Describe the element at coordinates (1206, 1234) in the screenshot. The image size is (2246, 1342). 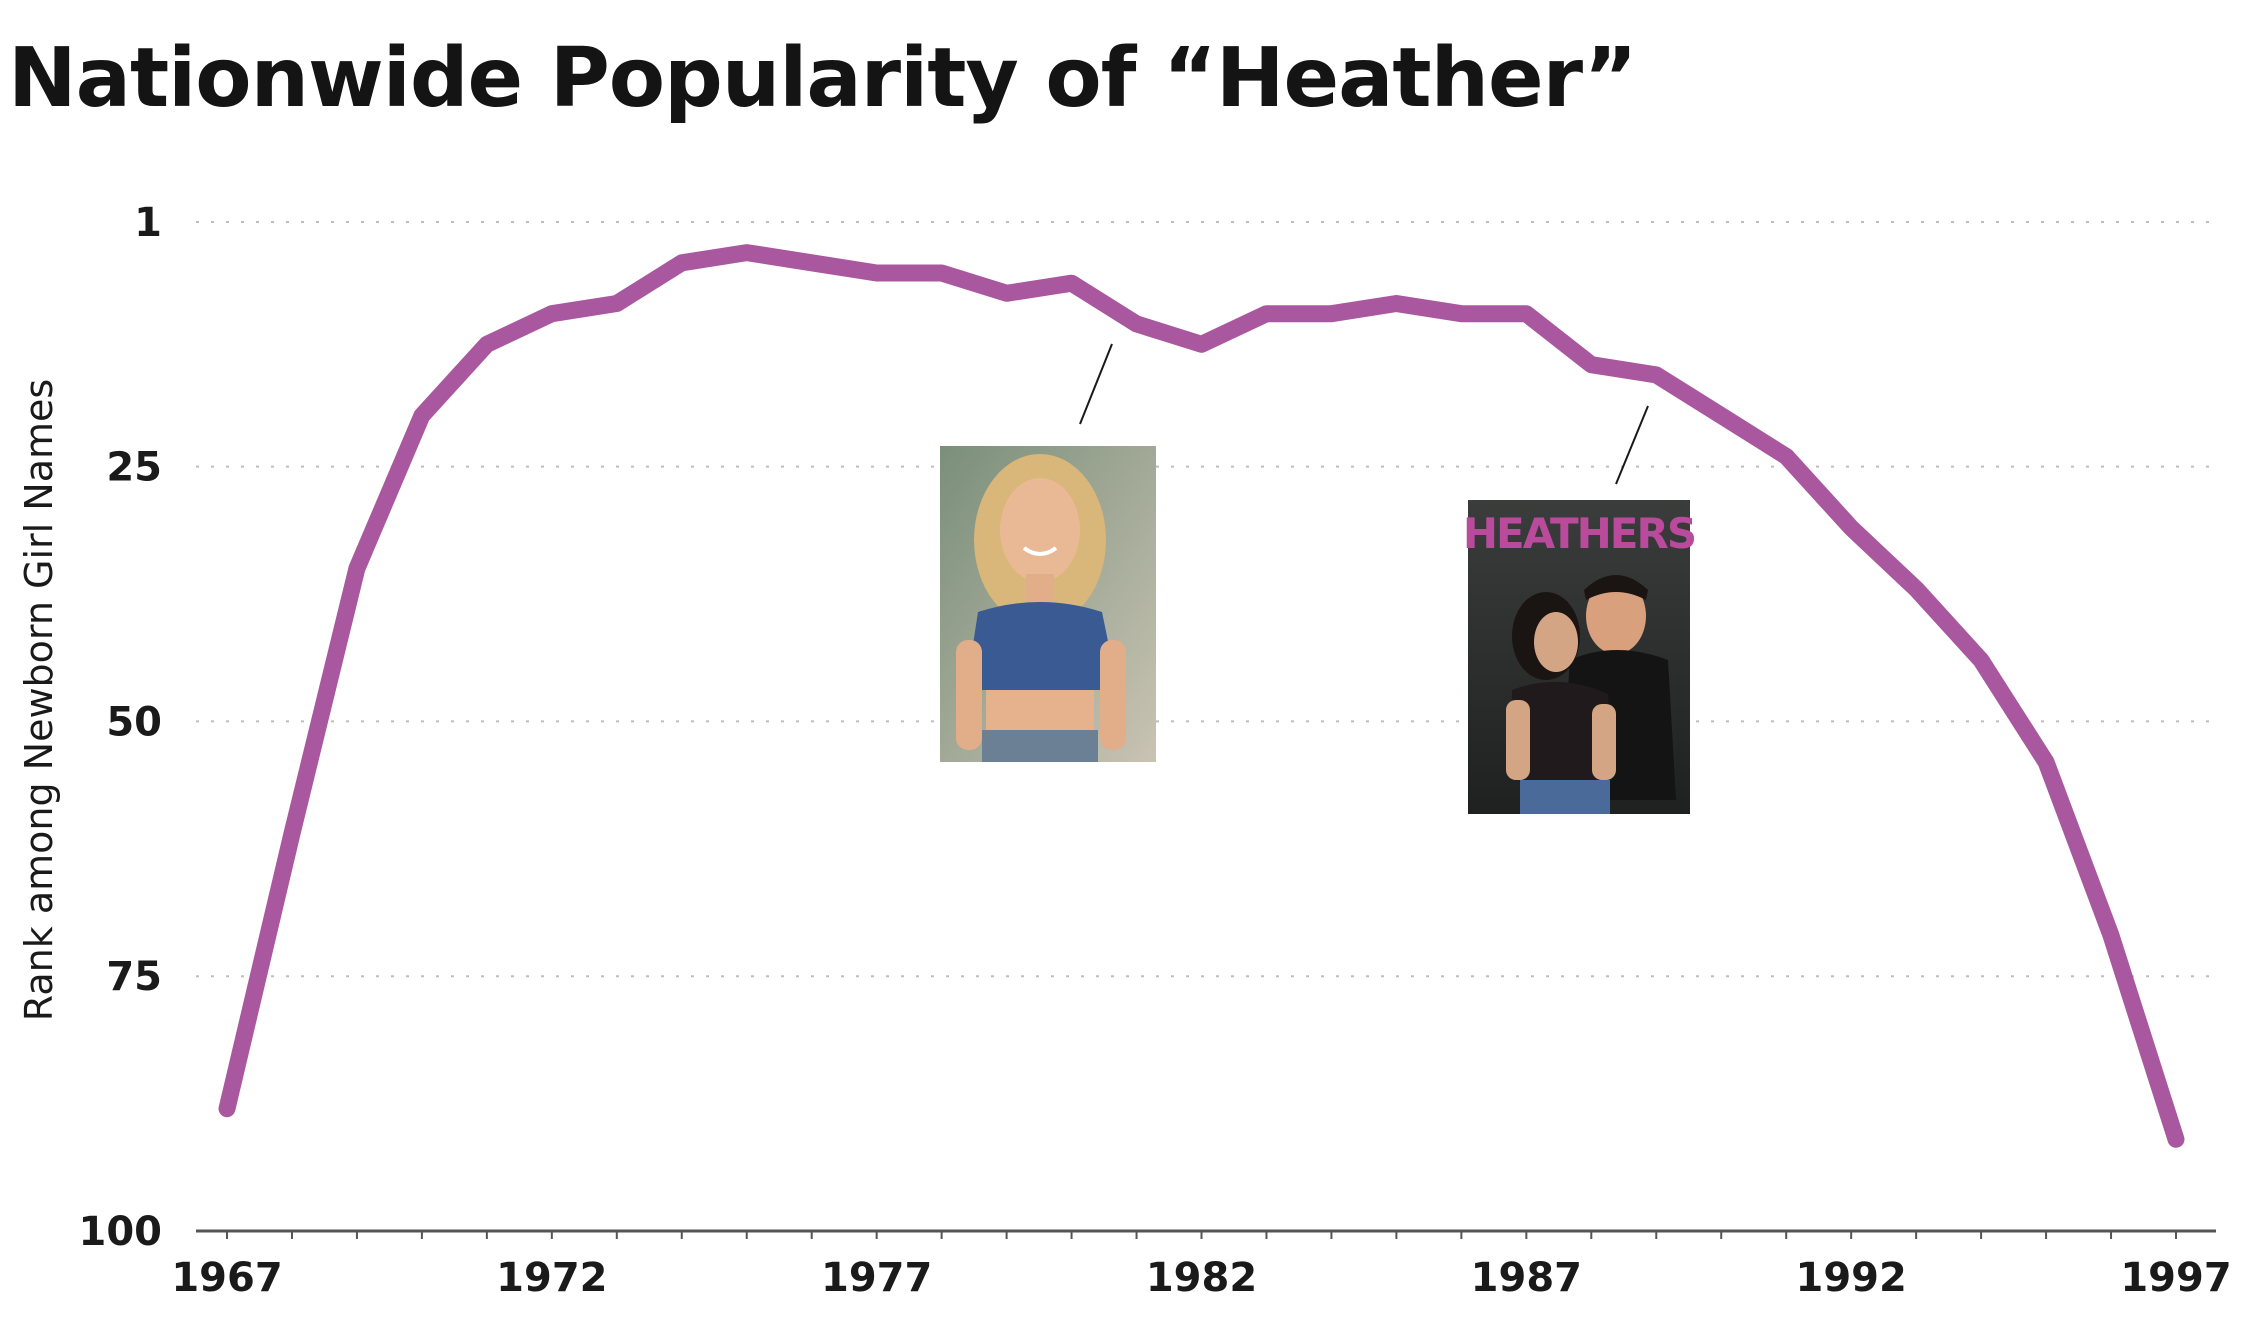
I see `x-axis` at that location.